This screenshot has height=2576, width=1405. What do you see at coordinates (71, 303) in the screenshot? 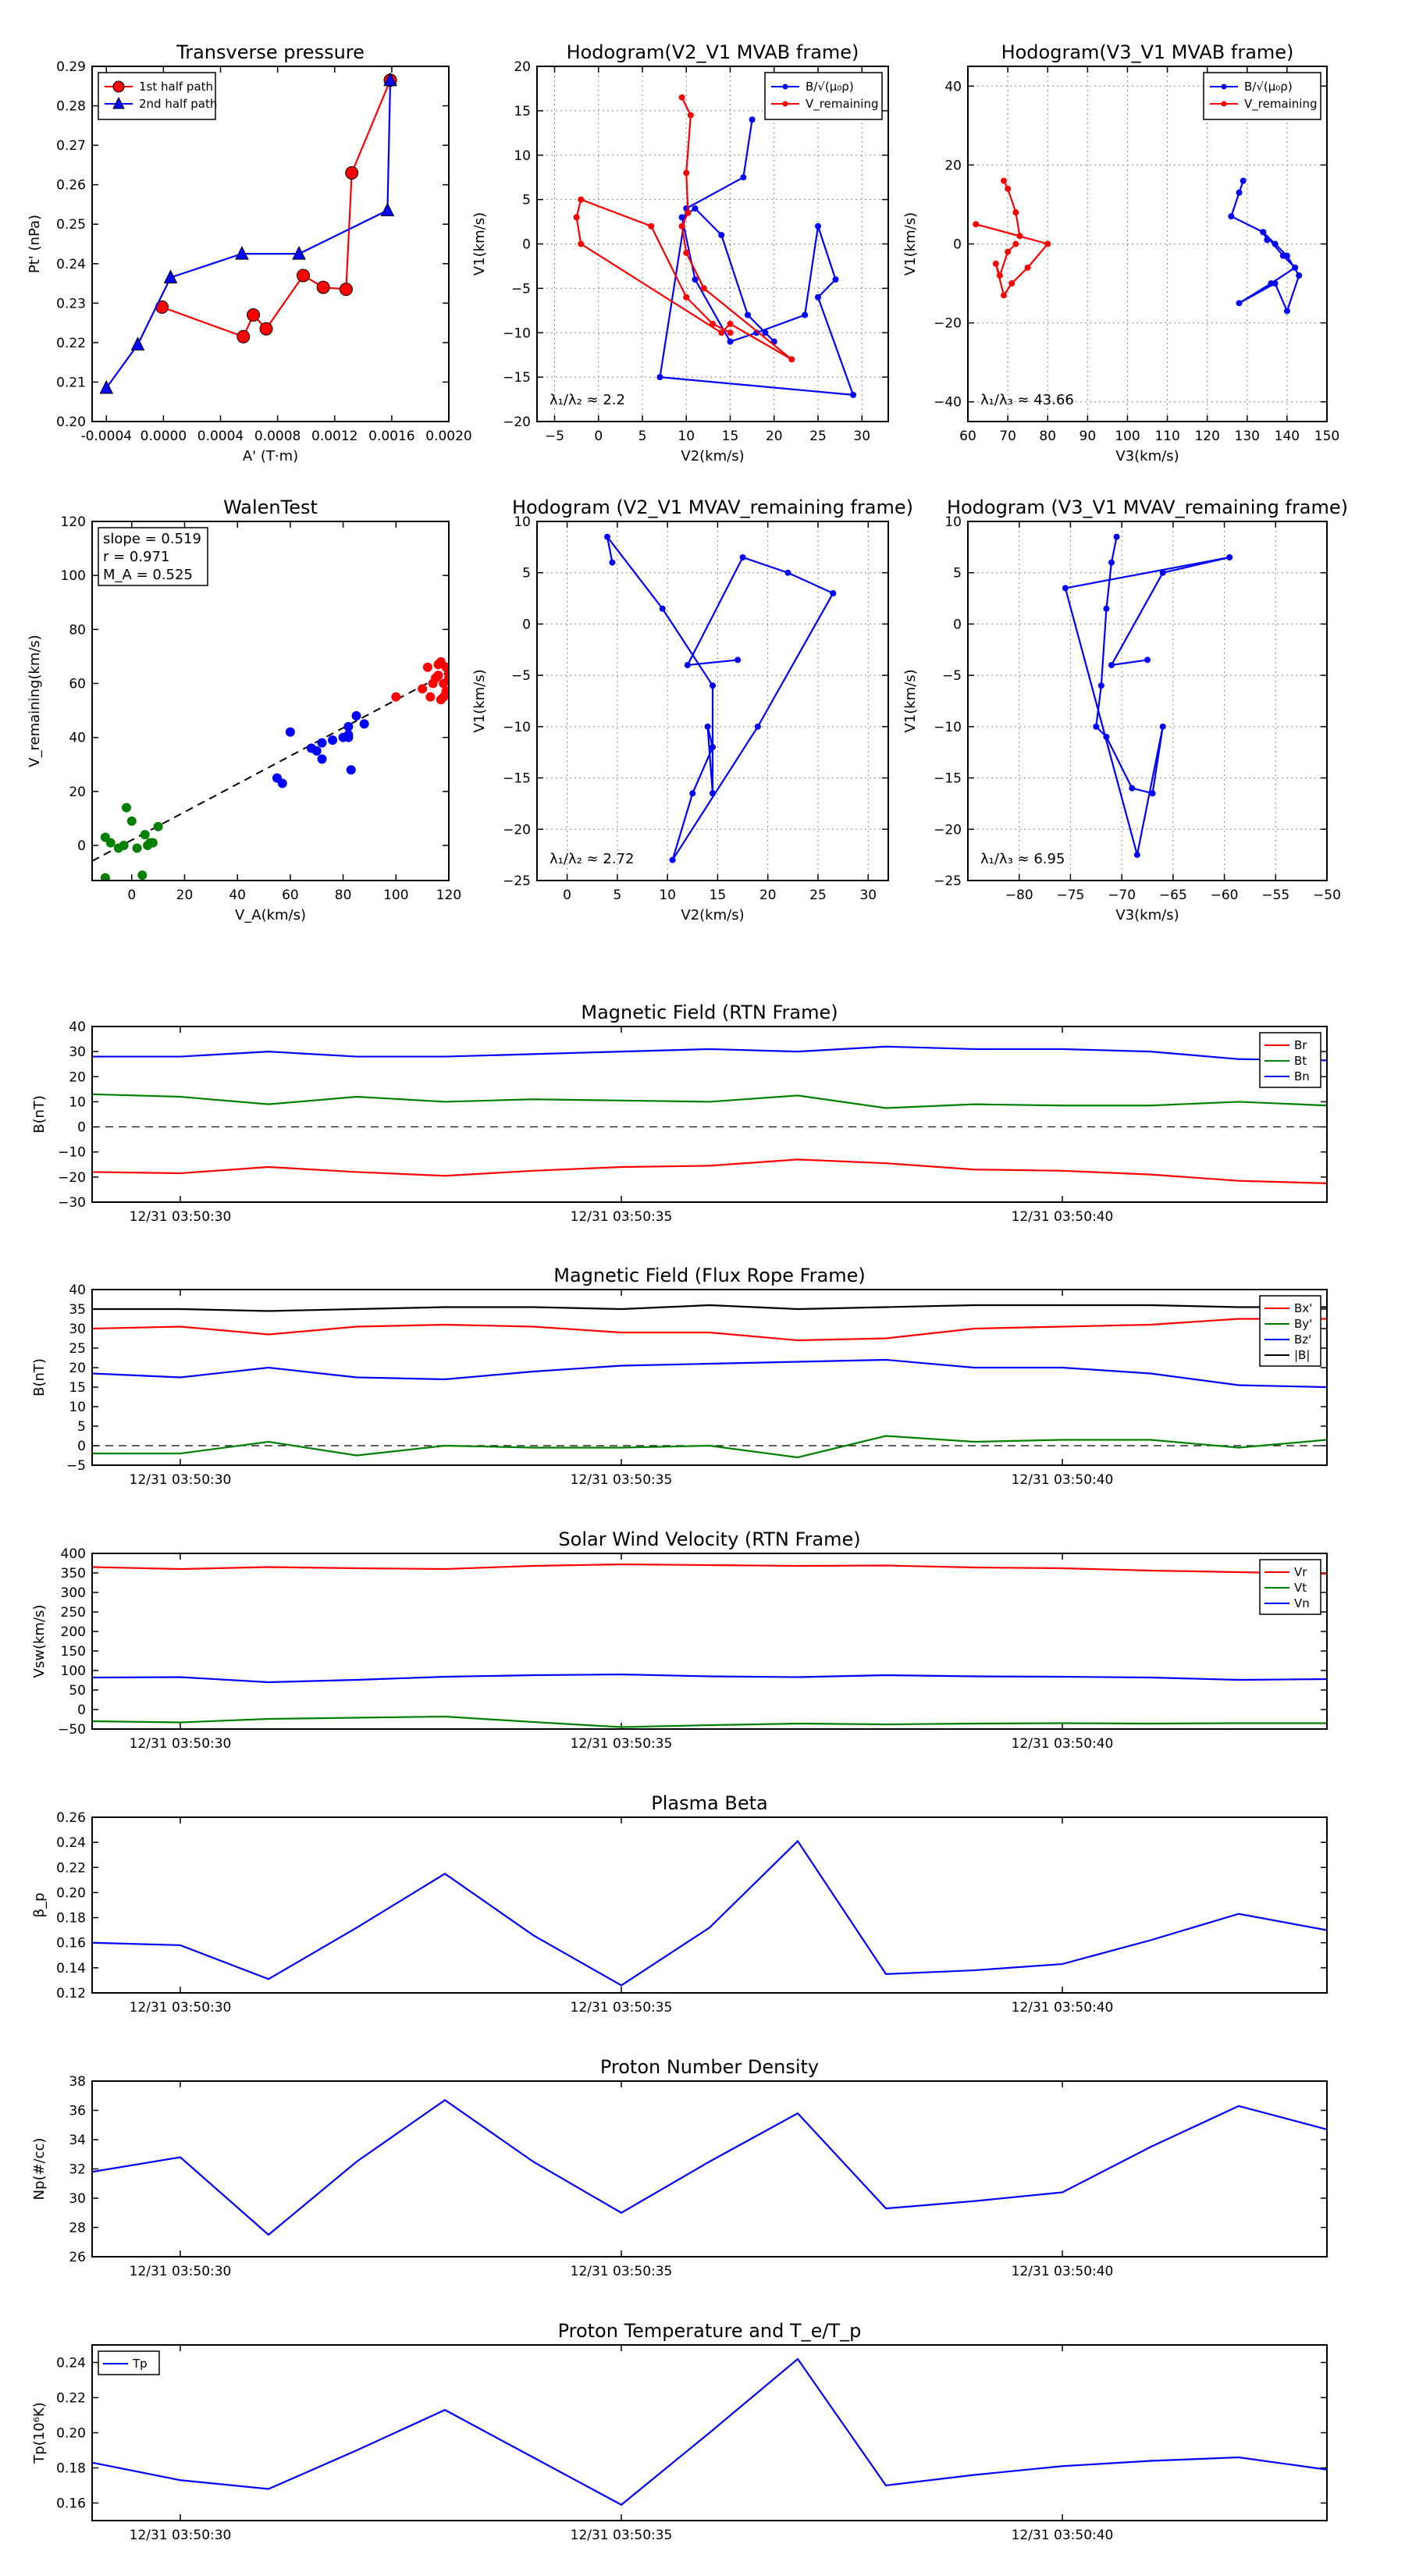
I see `y-tick-label: 0.23` at bounding box center [71, 303].